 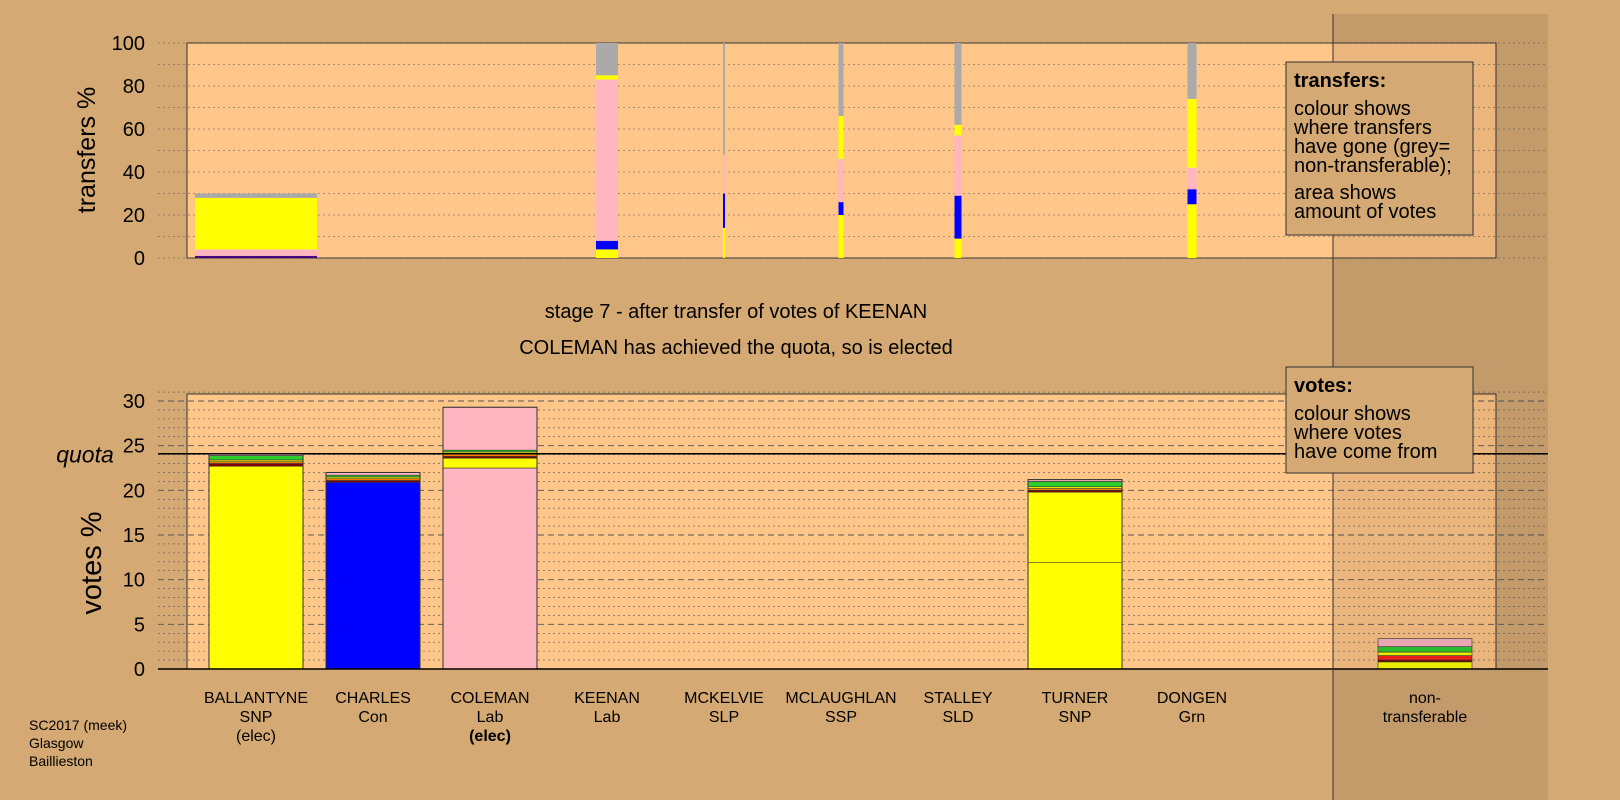 What do you see at coordinates (1372, 147) in the screenshot?
I see `legend-box-line: have gone (grey=` at bounding box center [1372, 147].